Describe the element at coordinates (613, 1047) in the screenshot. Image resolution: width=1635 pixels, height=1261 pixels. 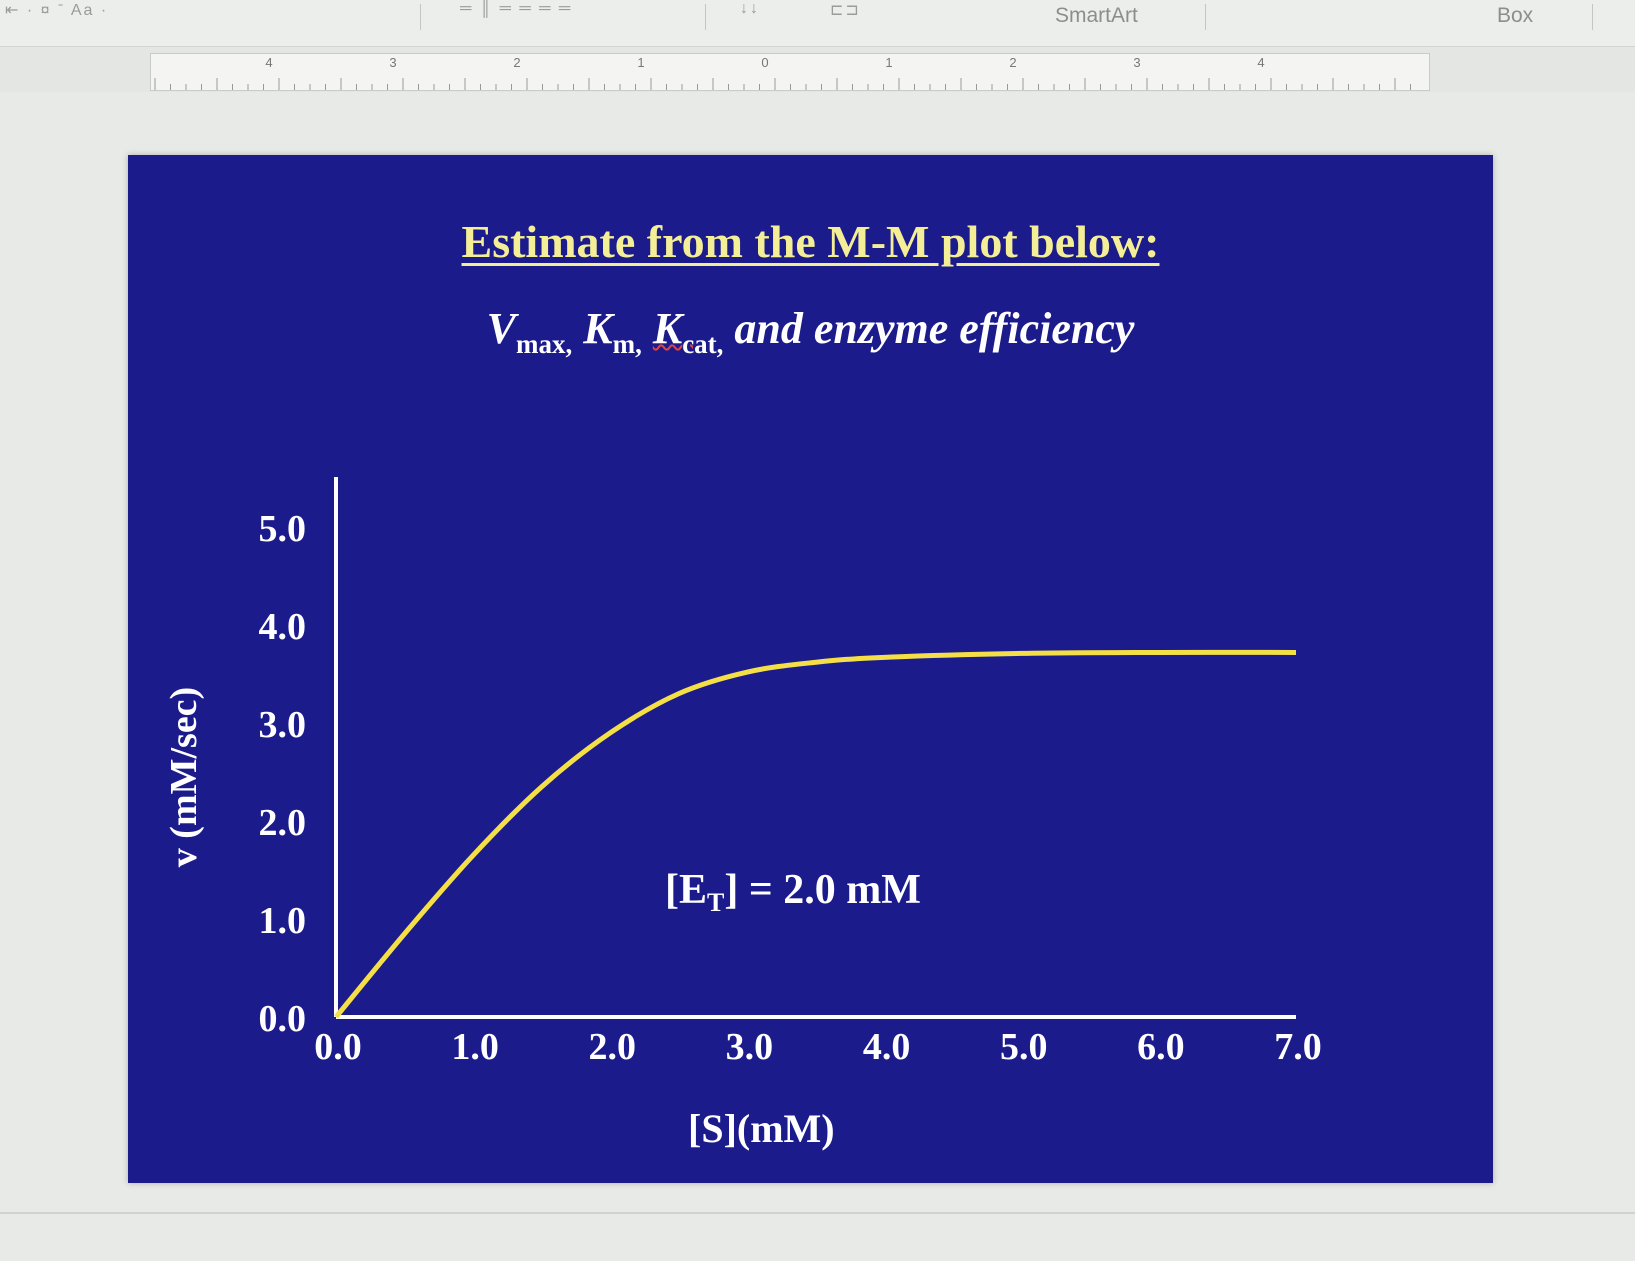
I see `x-tick-label: 2.0` at that location.